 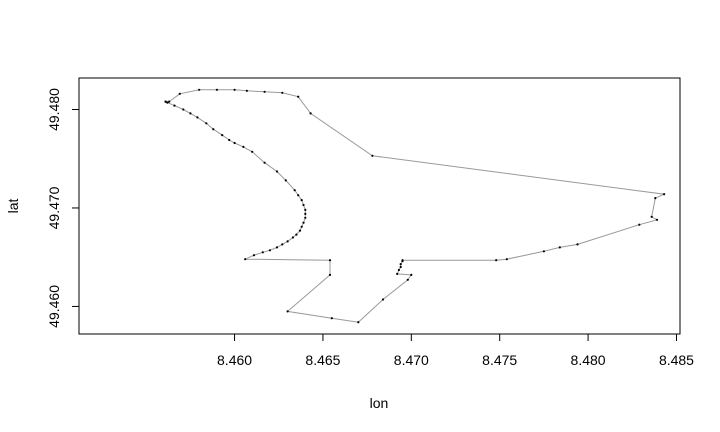 I want to click on x-tick-label: 8.480, so click(x=588, y=360).